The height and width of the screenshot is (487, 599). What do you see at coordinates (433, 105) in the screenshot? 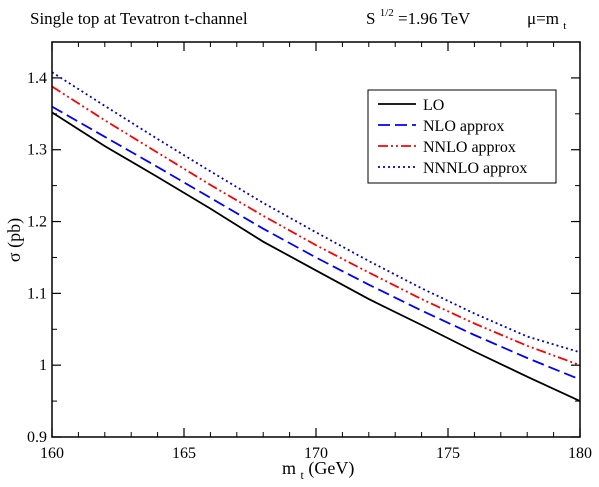
I see `legend-label-lo: LO` at bounding box center [433, 105].